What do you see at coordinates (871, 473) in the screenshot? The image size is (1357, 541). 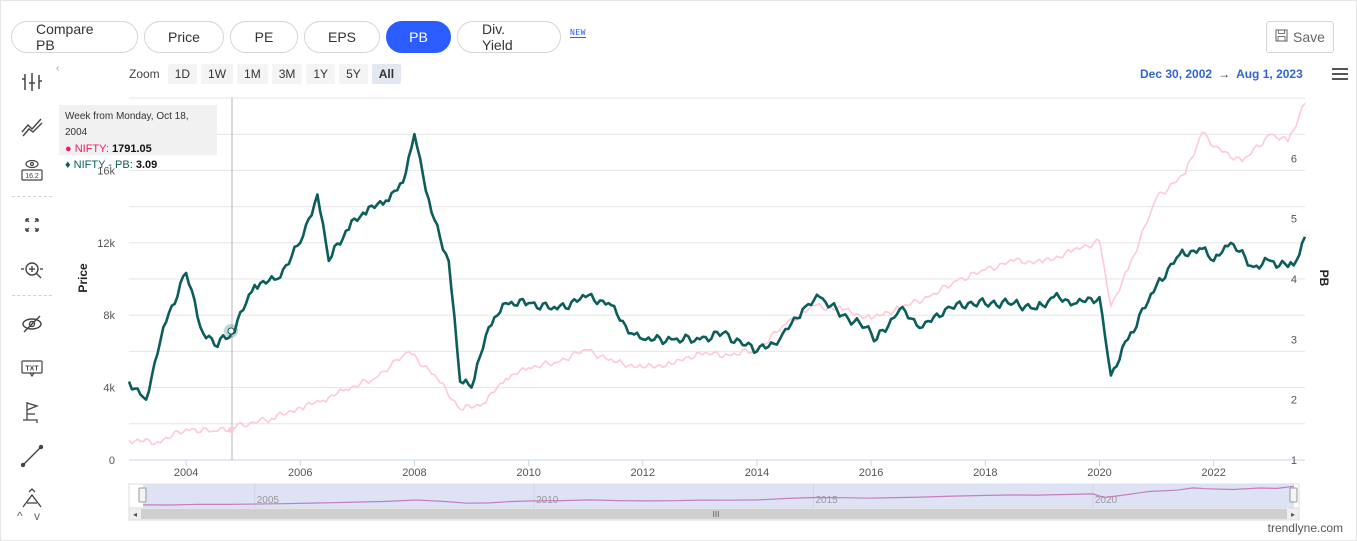 I see `x-tick-label: 2016` at bounding box center [871, 473].